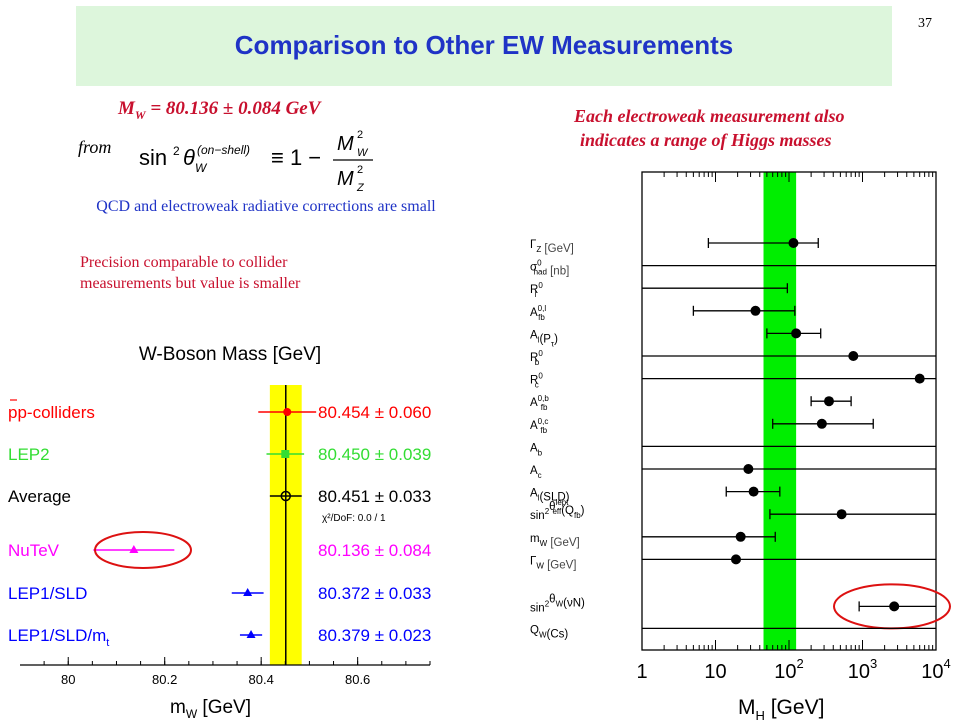 The image size is (960, 720). What do you see at coordinates (544, 398) in the screenshot?
I see `higgs-row-label-sup: 0,b` at bounding box center [544, 398].